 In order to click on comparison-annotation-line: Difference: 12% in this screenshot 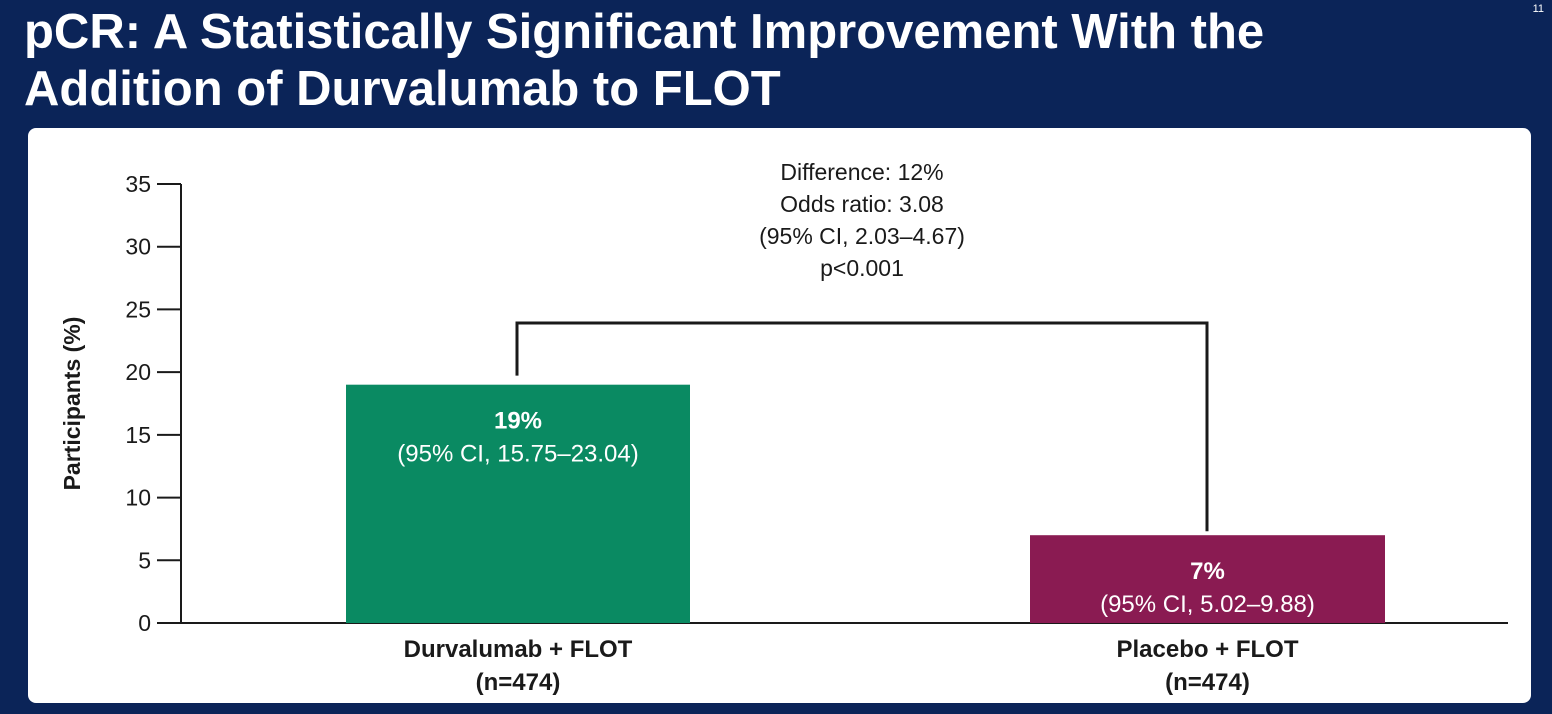, I will do `click(861, 172)`.